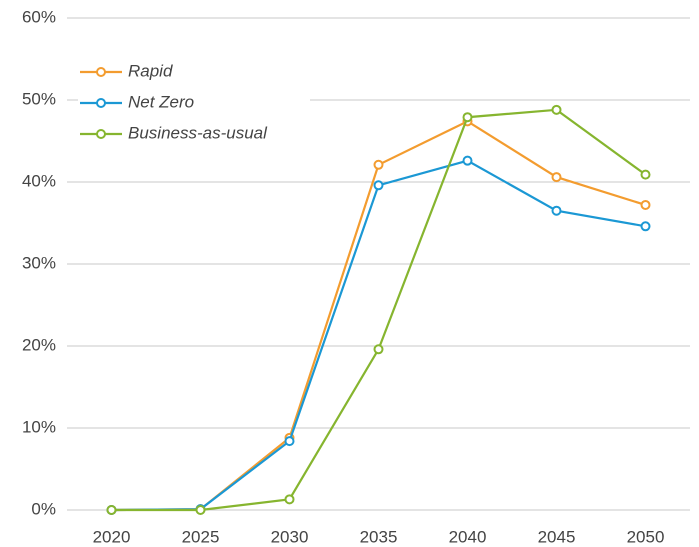 This screenshot has height=547, width=699. Describe the element at coordinates (39, 426) in the screenshot. I see `y-tick-label: 10%` at that location.